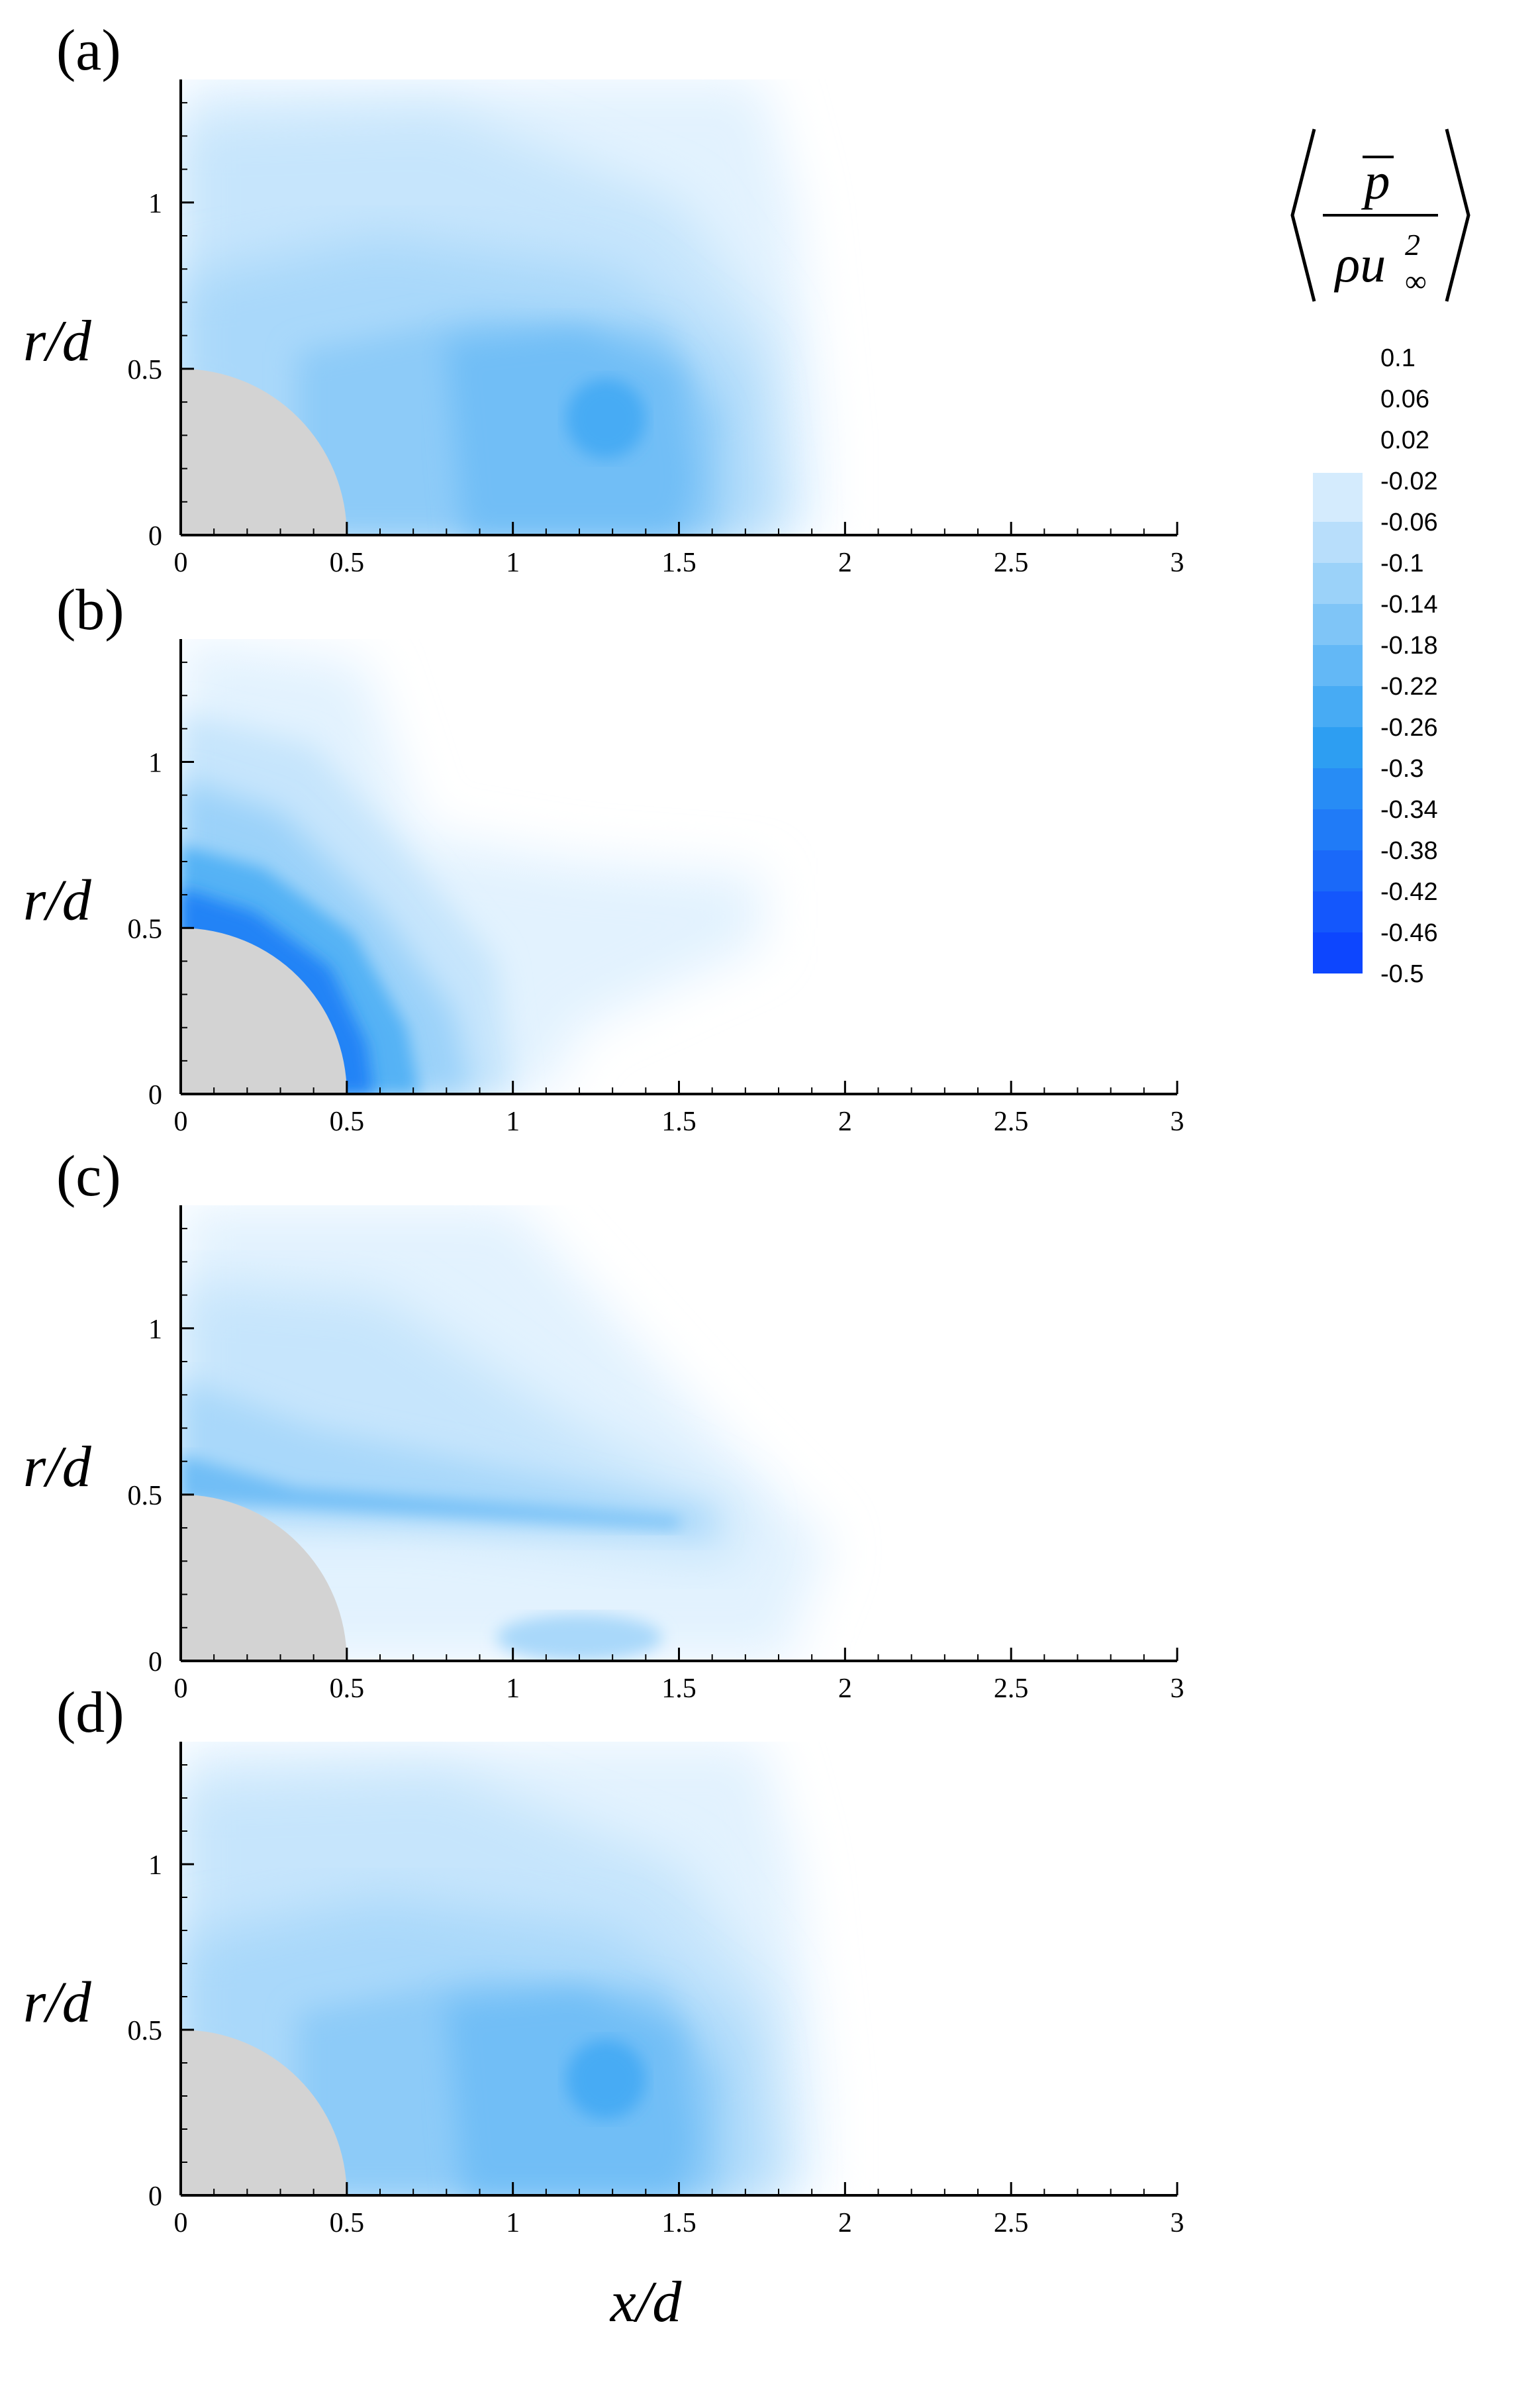  I want to click on colorbar-title-numerator: p, so click(1376, 181).